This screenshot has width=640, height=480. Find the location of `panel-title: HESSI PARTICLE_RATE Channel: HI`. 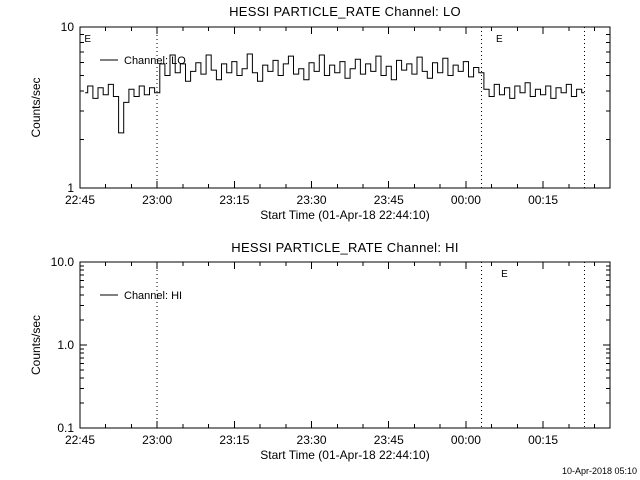

panel-title: HESSI PARTICLE_RATE Channel: HI is located at coordinates (345, 247).